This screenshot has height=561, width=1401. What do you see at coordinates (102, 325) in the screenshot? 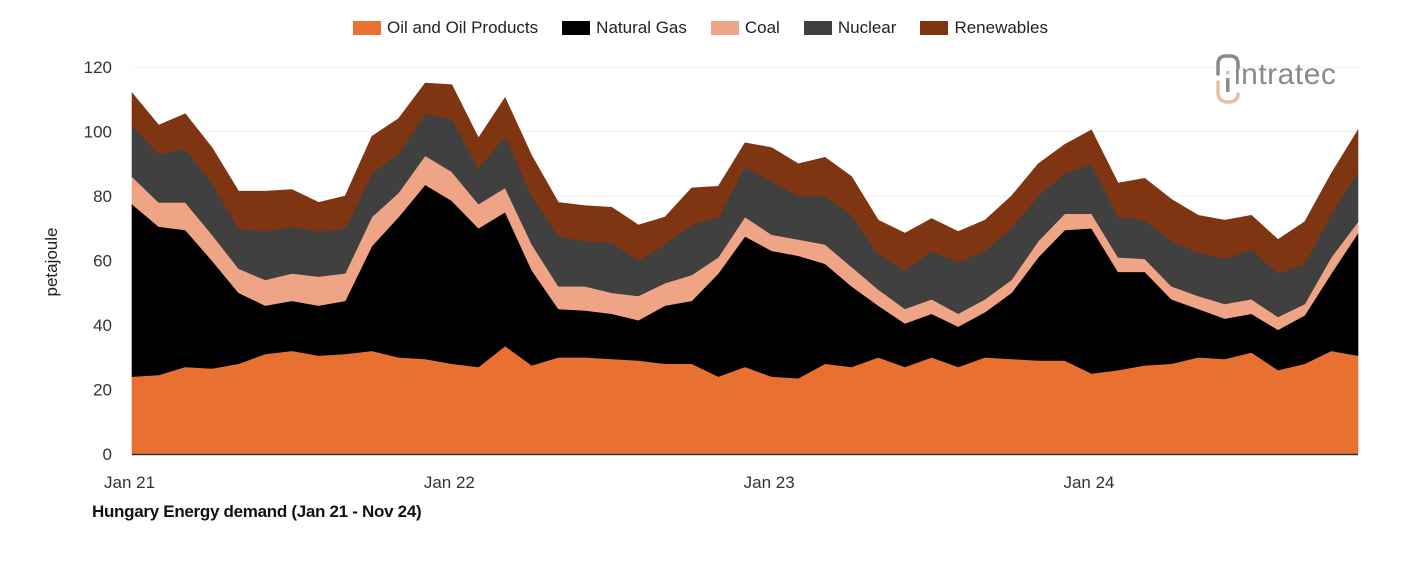
I see `y-tick-label: 40` at bounding box center [102, 325].